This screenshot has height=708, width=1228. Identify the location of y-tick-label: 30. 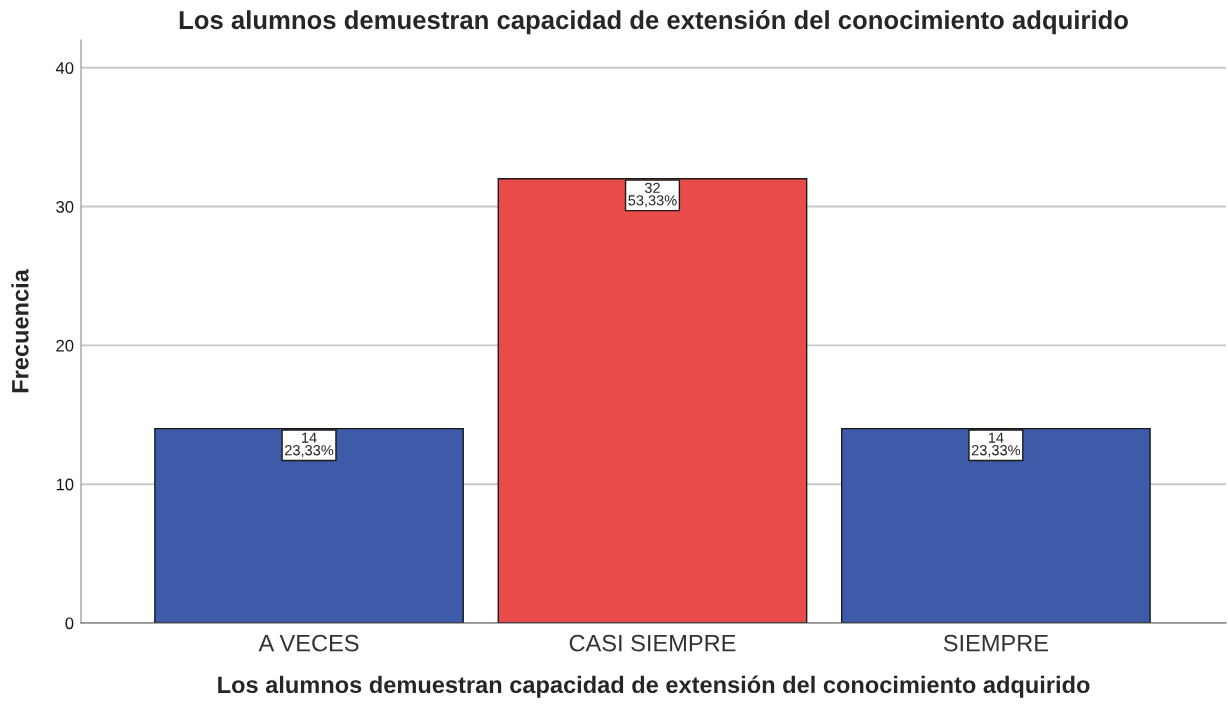
(65, 206).